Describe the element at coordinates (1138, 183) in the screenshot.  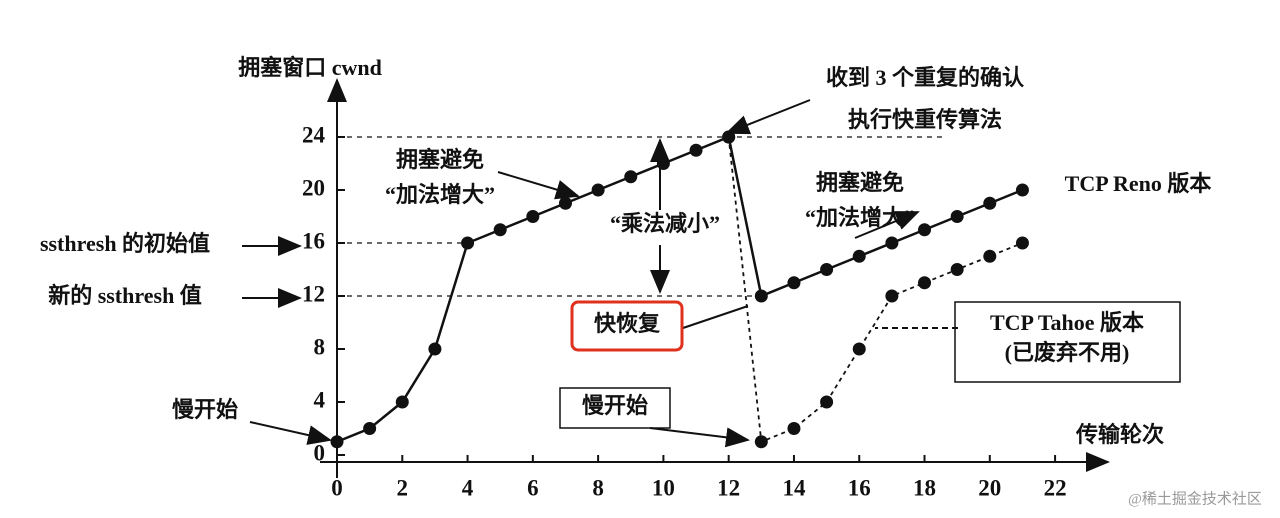
I see `series-label: TCP Reno 版本` at that location.